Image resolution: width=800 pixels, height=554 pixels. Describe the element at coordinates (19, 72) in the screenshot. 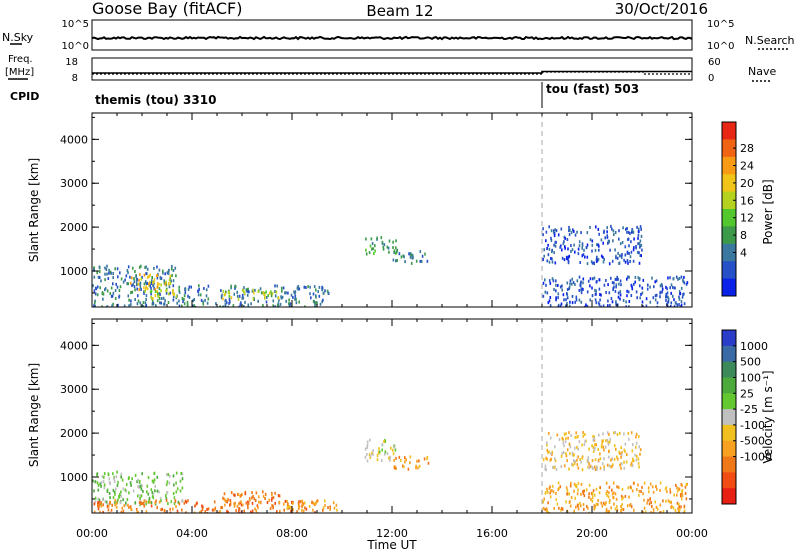

I see `freq-label-line2: [MHz]` at that location.